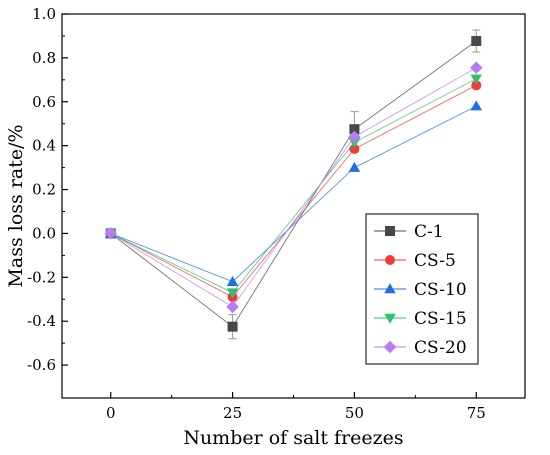  I want to click on legend-label: C-1, so click(429, 232).